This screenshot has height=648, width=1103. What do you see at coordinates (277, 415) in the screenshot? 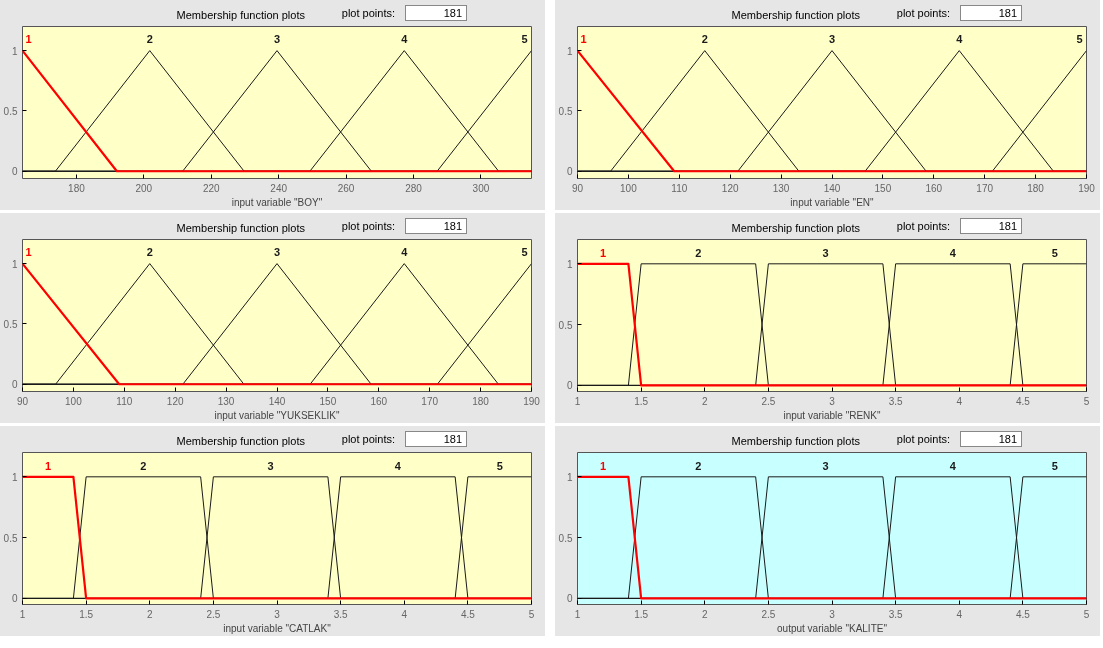
I see `x-axis-title: input variable "YUKSEKLIK"` at bounding box center [277, 415].